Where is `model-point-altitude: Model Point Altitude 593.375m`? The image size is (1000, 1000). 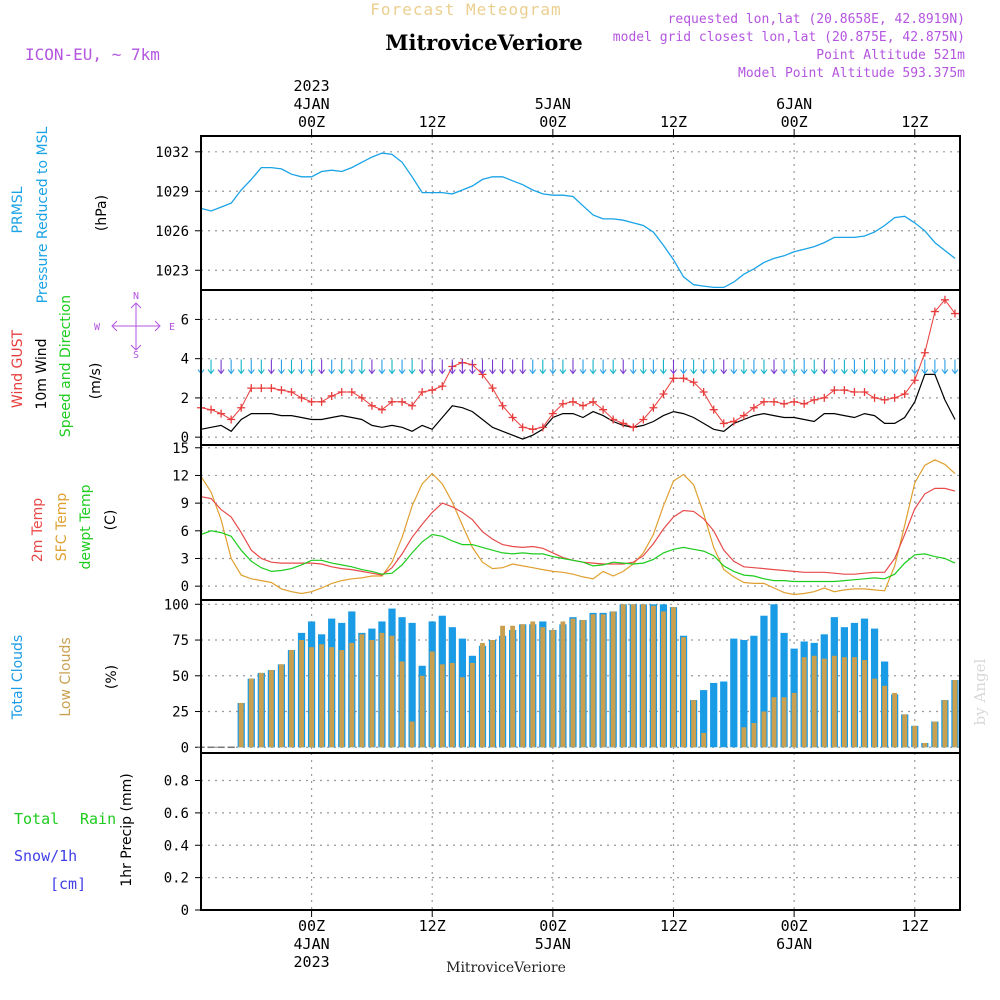 model-point-altitude: Model Point Altitude 593.375m is located at coordinates (851, 73).